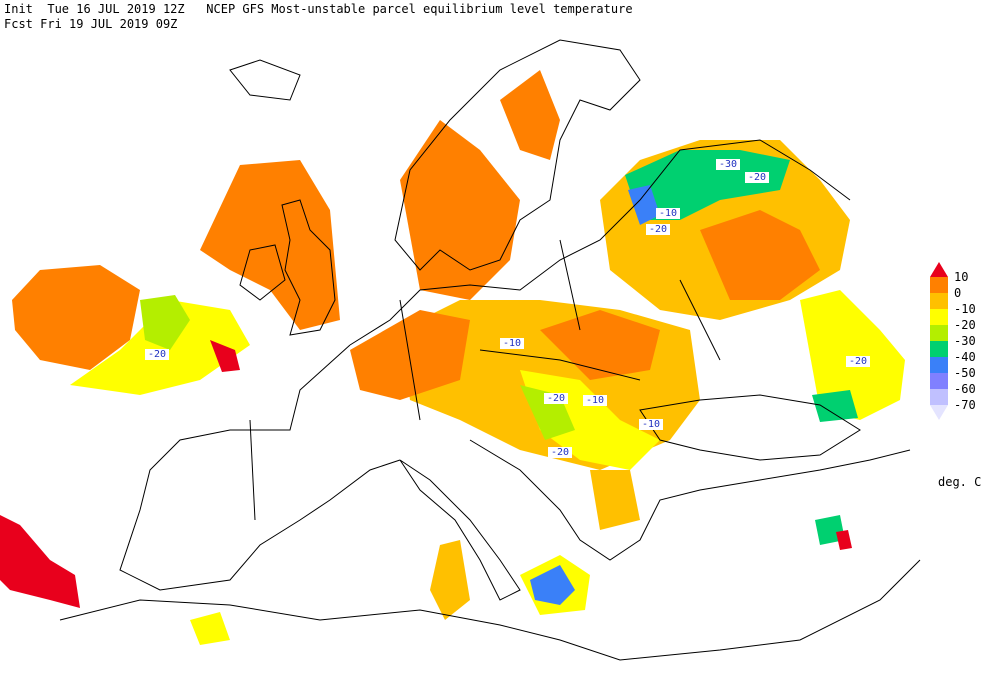 This screenshot has height=680, width=1000. Describe the element at coordinates (90, 24) in the screenshot. I see `header-forecast: Fcst Fri 19 JUL 2019 09Z` at that location.